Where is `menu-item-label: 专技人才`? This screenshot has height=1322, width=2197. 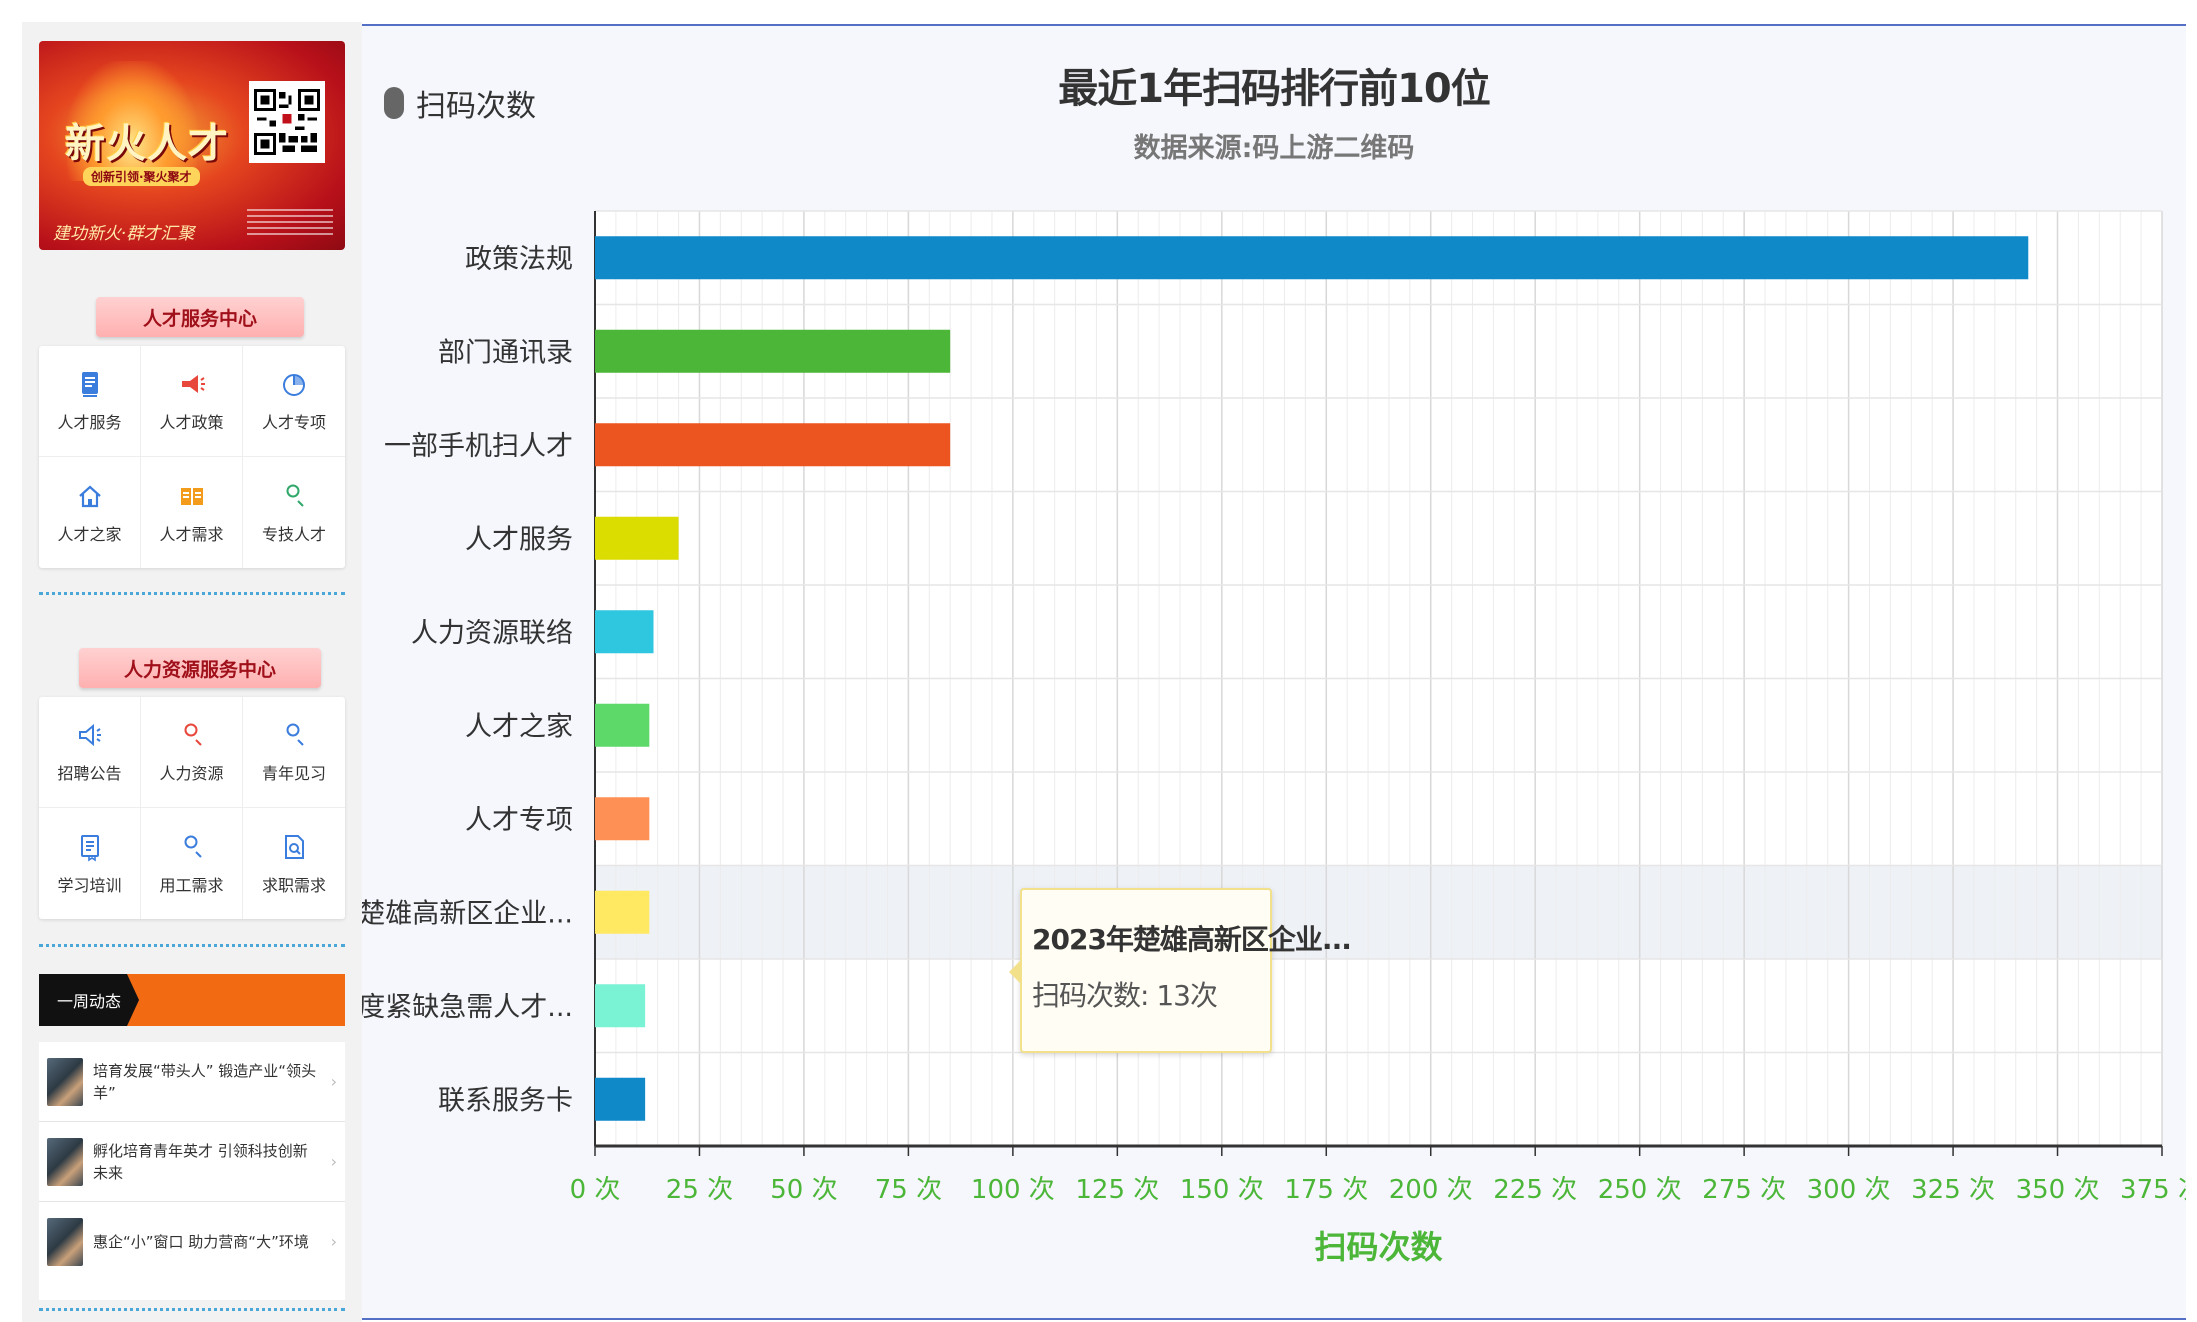 menu-item-label: 专技人才 is located at coordinates (293, 534).